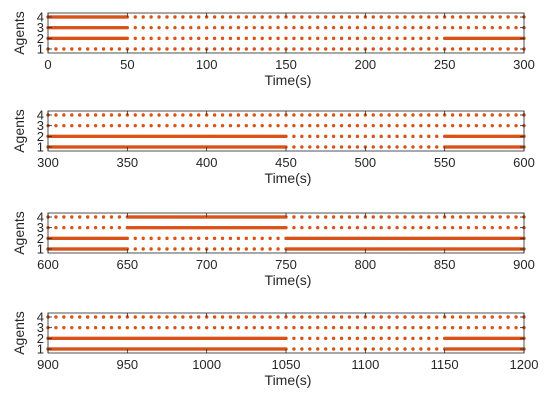 This screenshot has height=409, width=553. I want to click on y-tick-label: 1, so click(40, 147).